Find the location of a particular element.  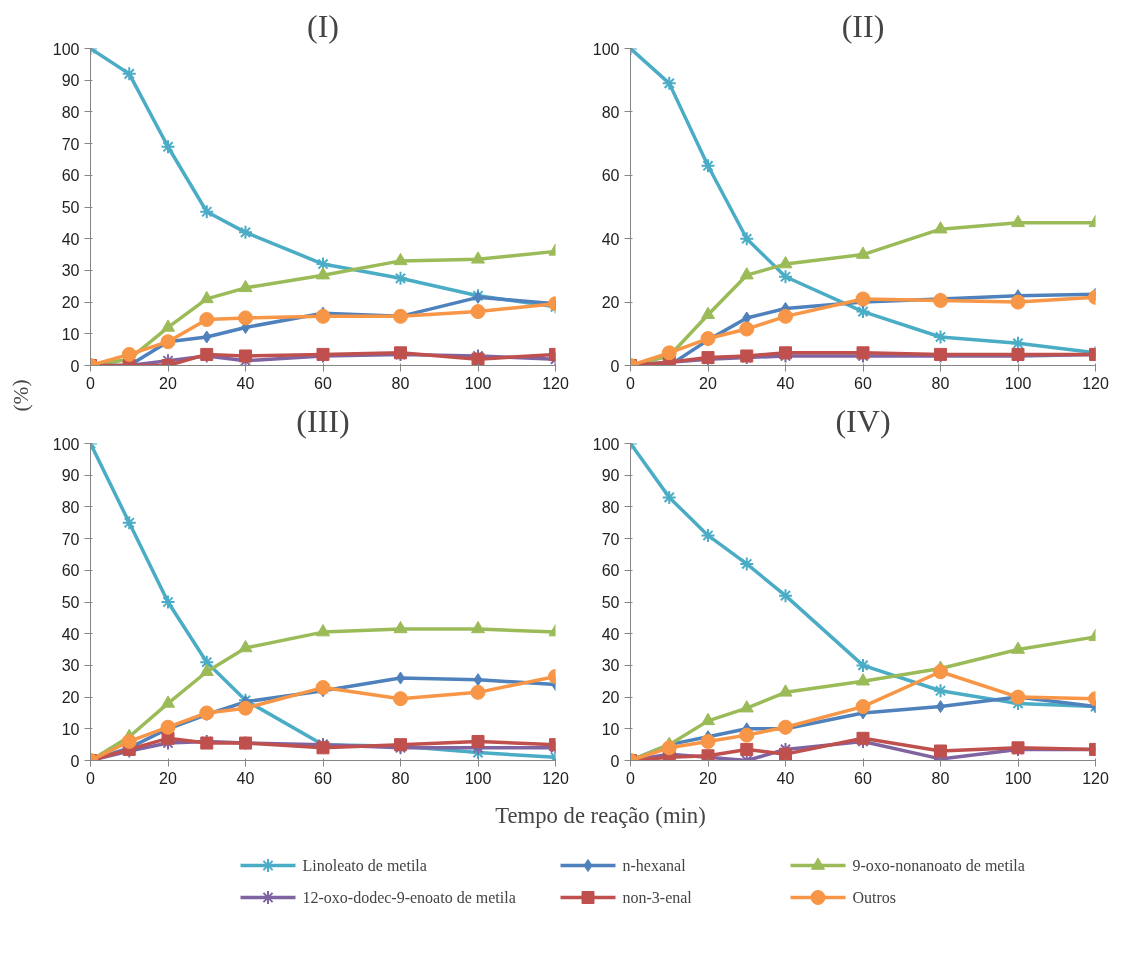

legend-label: 9-oxo-nonanoato de metila is located at coordinates (938, 865).